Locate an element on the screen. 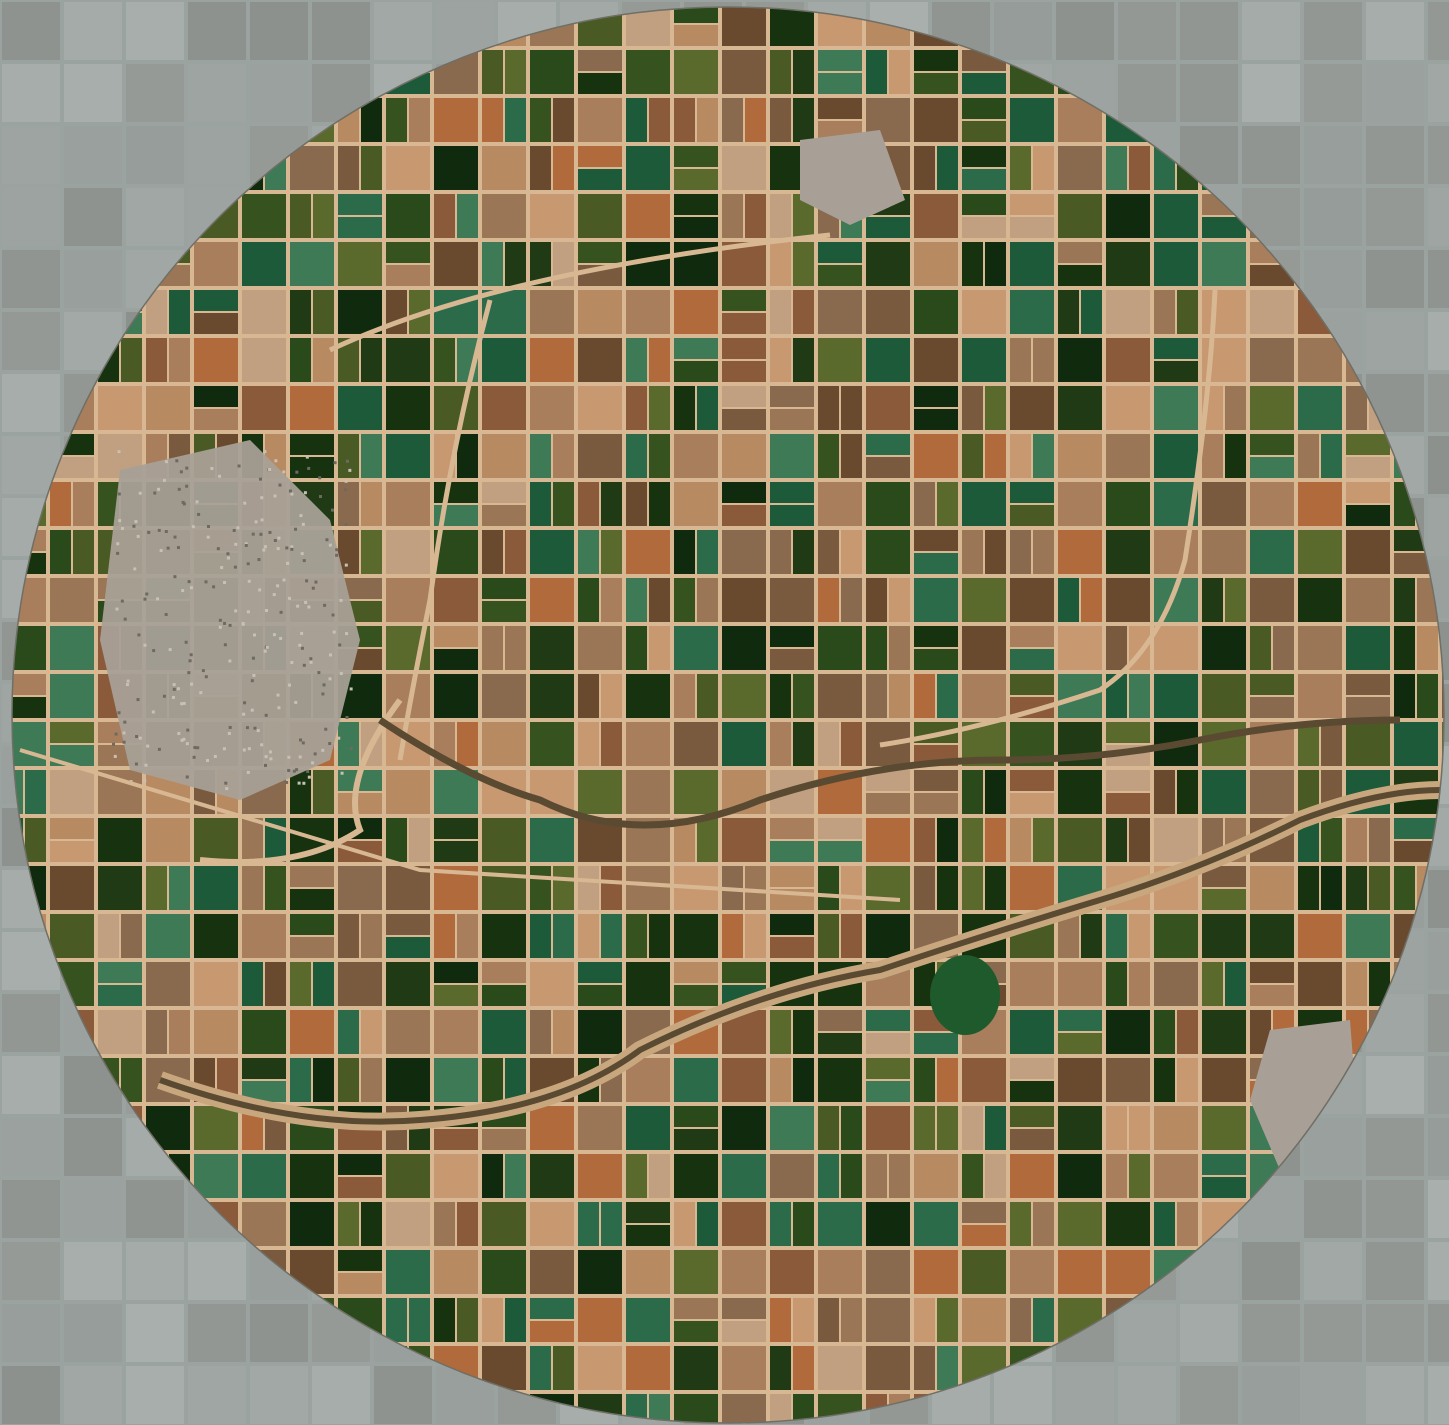 Image resolution: width=1449 pixels, height=1425 pixels. town-area-north is located at coordinates (852, 177).